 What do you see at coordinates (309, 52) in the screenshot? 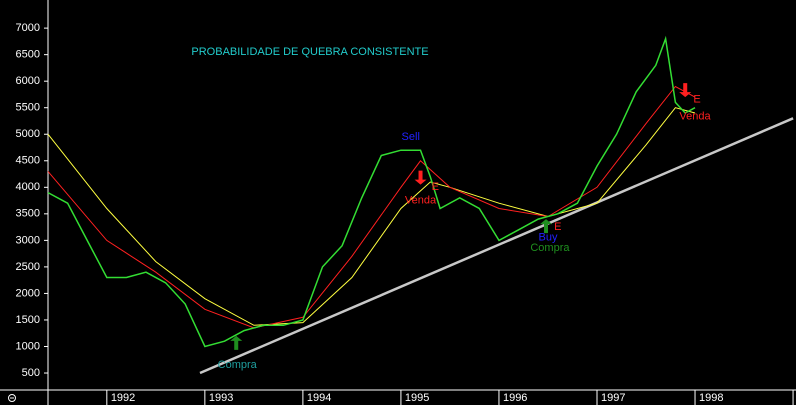
I see `chart-title: PROBABILIDADE DE QUEBRA CONSISTENTE` at bounding box center [309, 52].